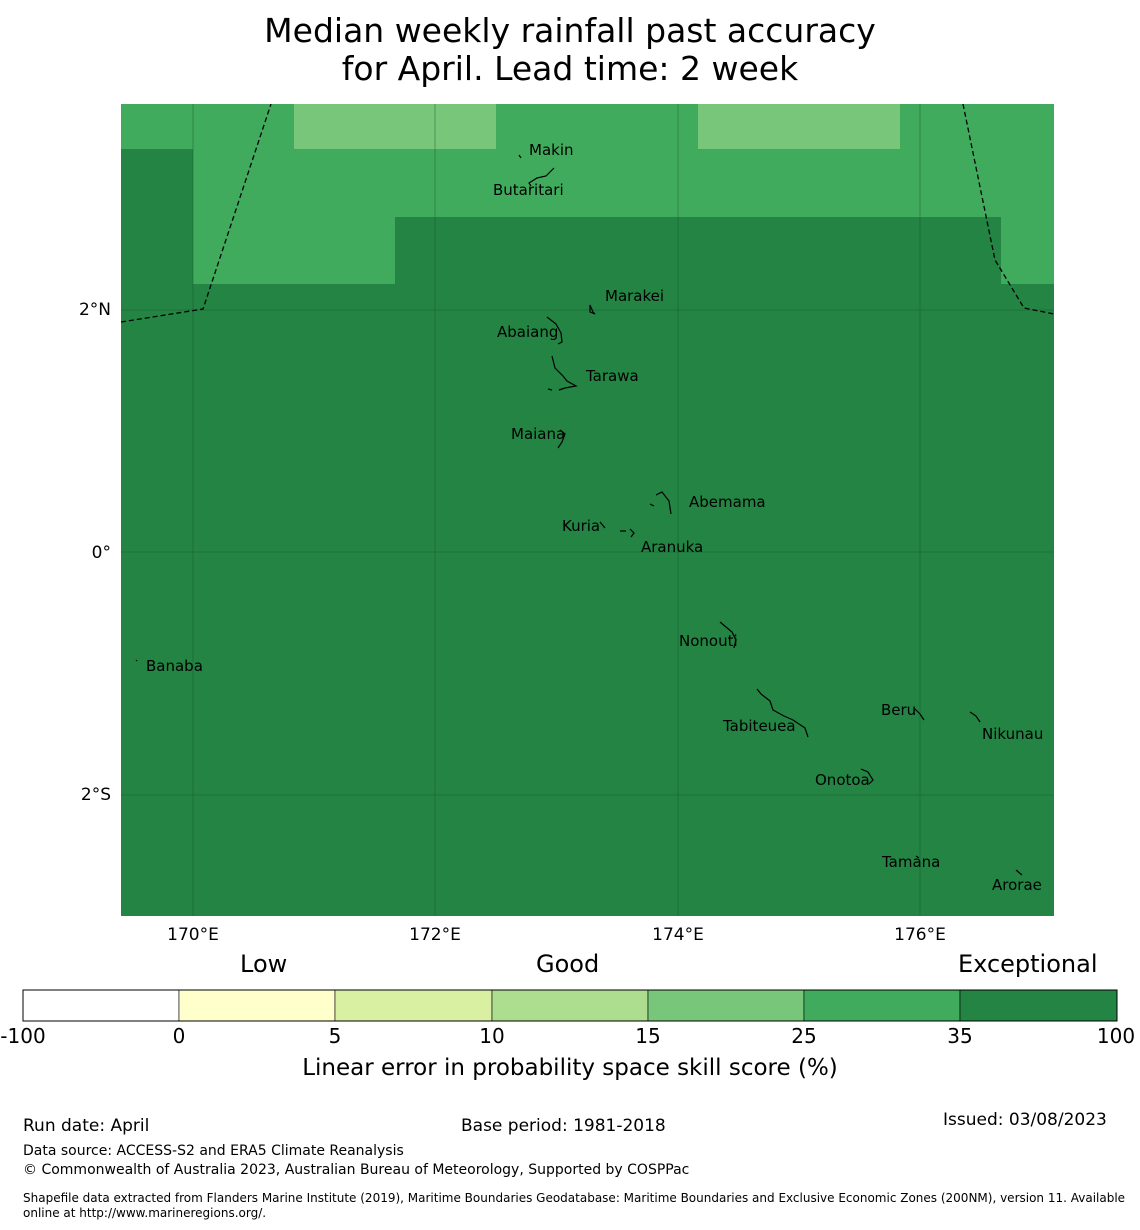 Image resolution: width=1140 pixels, height=1230 pixels. What do you see at coordinates (395, 126) in the screenshot?
I see `region-good-plus-block-left` at bounding box center [395, 126].